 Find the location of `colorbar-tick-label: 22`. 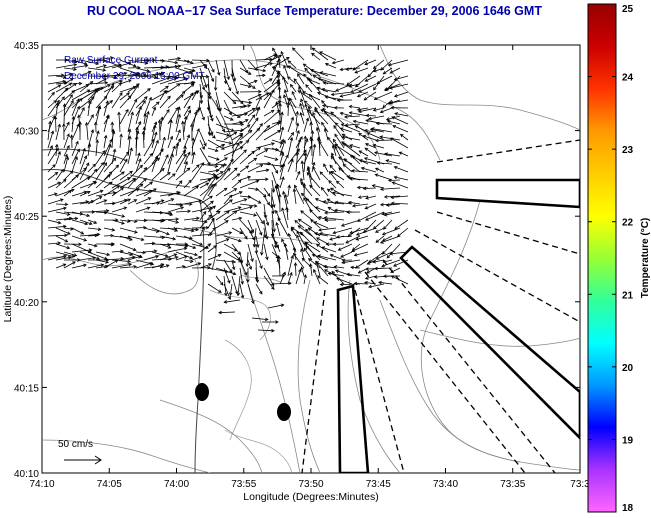

colorbar-tick-label: 22 is located at coordinates (628, 223).